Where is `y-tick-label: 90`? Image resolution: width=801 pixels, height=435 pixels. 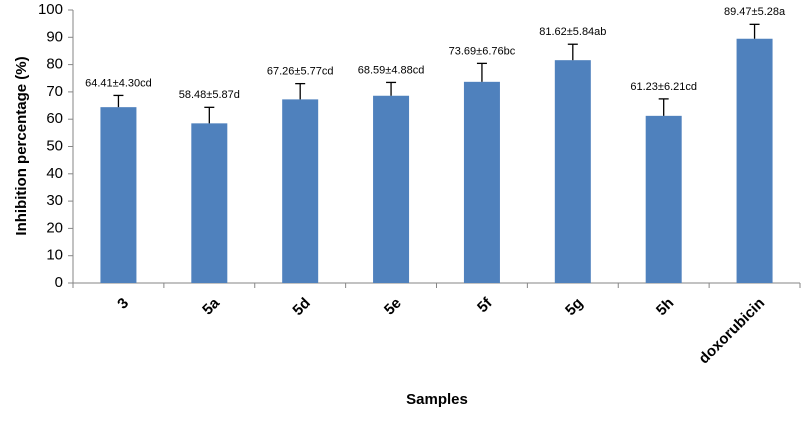
y-tick-label: 90 is located at coordinates (54, 36).